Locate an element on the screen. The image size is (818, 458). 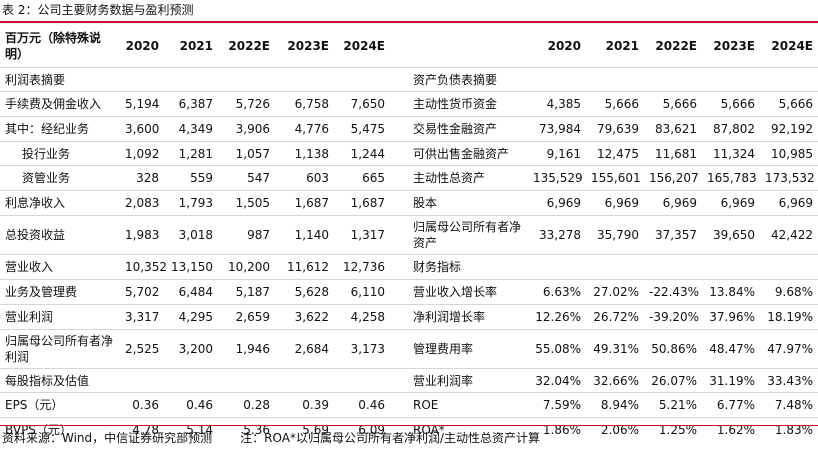
right-header-blank is located at coordinates (468, 46).